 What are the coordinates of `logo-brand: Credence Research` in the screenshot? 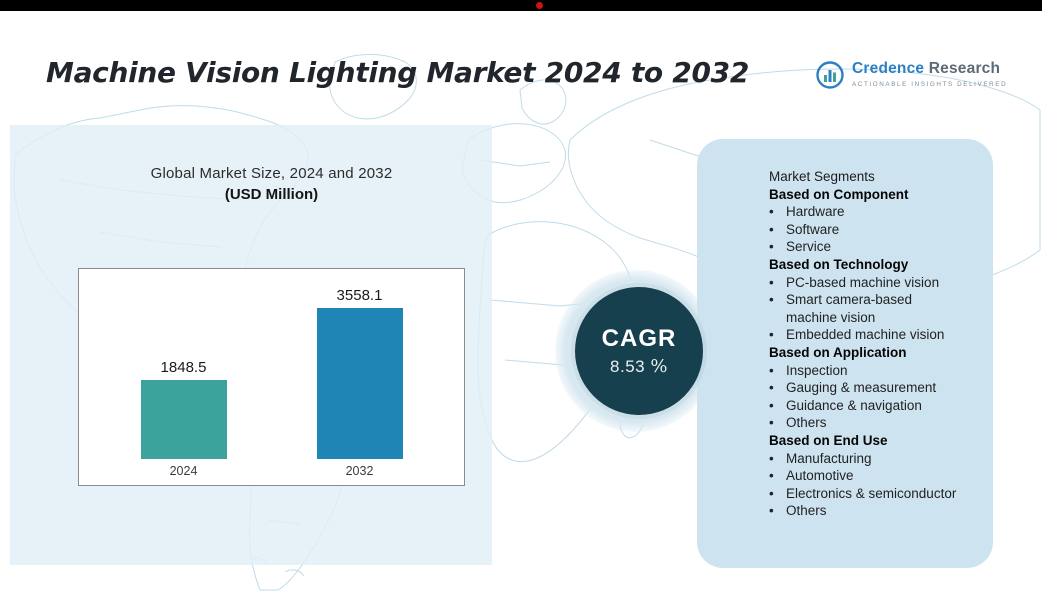 It's located at (929, 69).